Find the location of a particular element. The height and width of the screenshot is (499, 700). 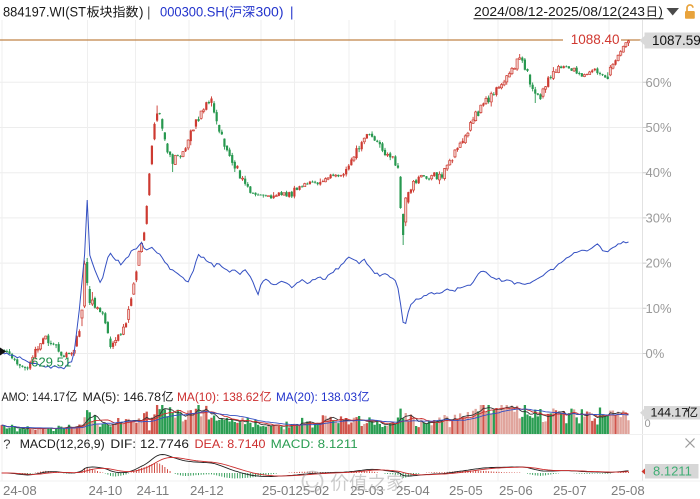

svg-text: 25-04 is located at coordinates (413, 490).